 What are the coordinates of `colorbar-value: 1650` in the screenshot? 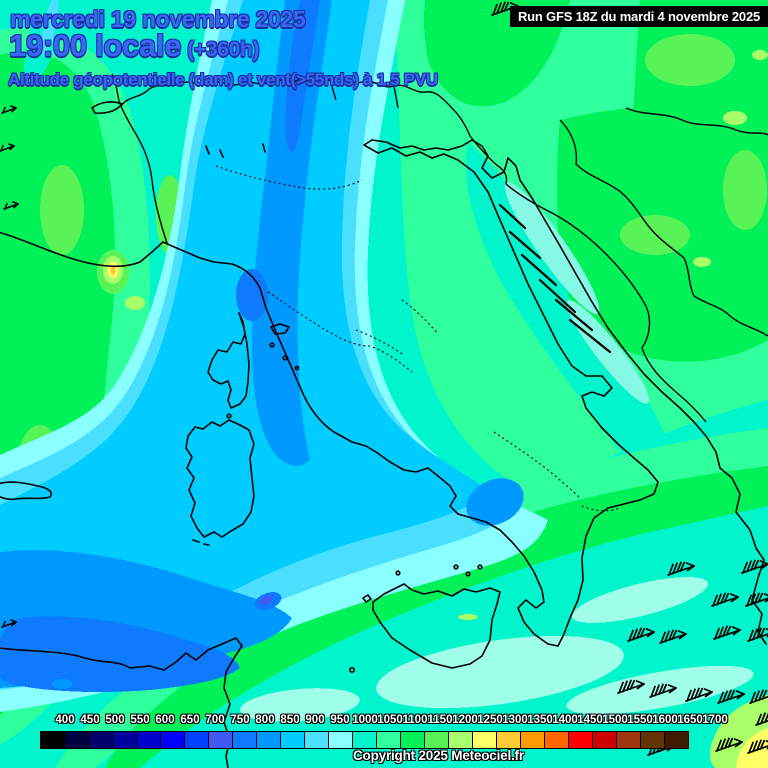 It's located at (690, 720).